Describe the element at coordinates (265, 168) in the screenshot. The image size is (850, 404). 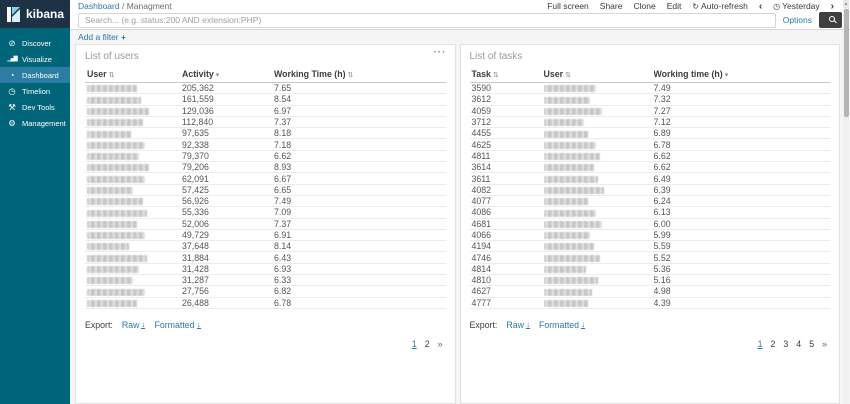
I see `table-row: 79,206 8.93` at that location.